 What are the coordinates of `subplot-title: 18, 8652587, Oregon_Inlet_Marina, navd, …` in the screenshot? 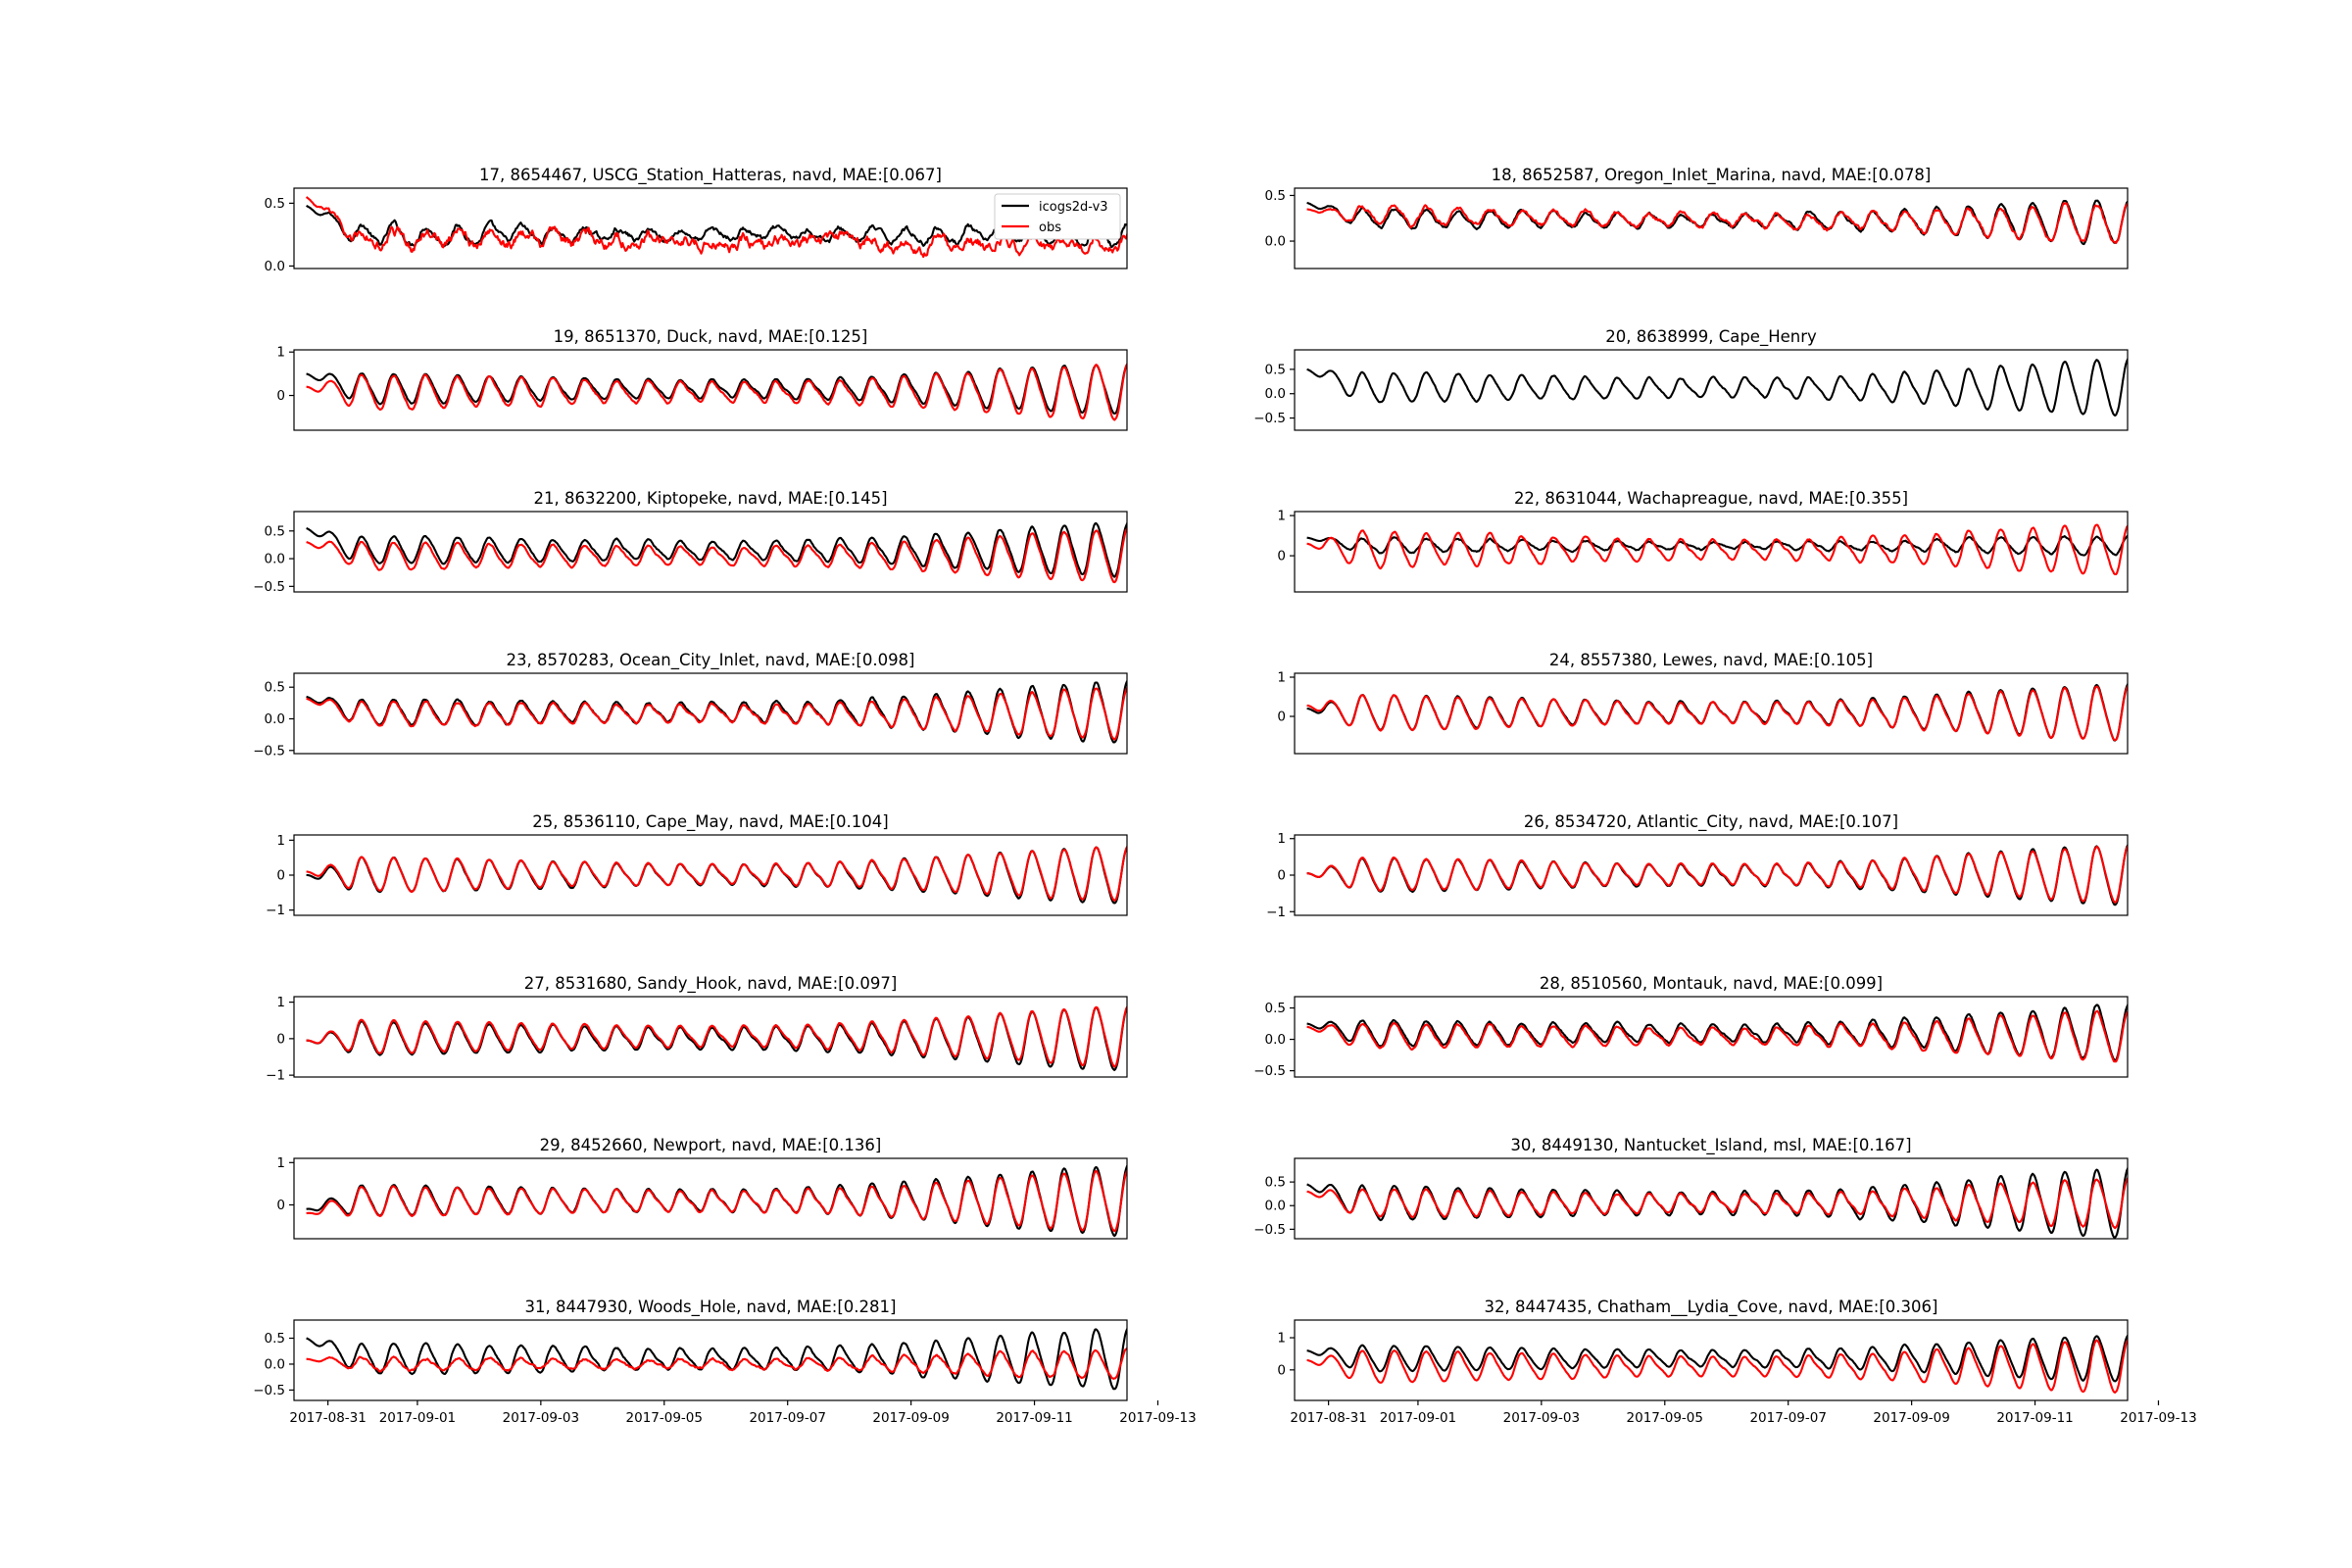 It's located at (1712, 175).